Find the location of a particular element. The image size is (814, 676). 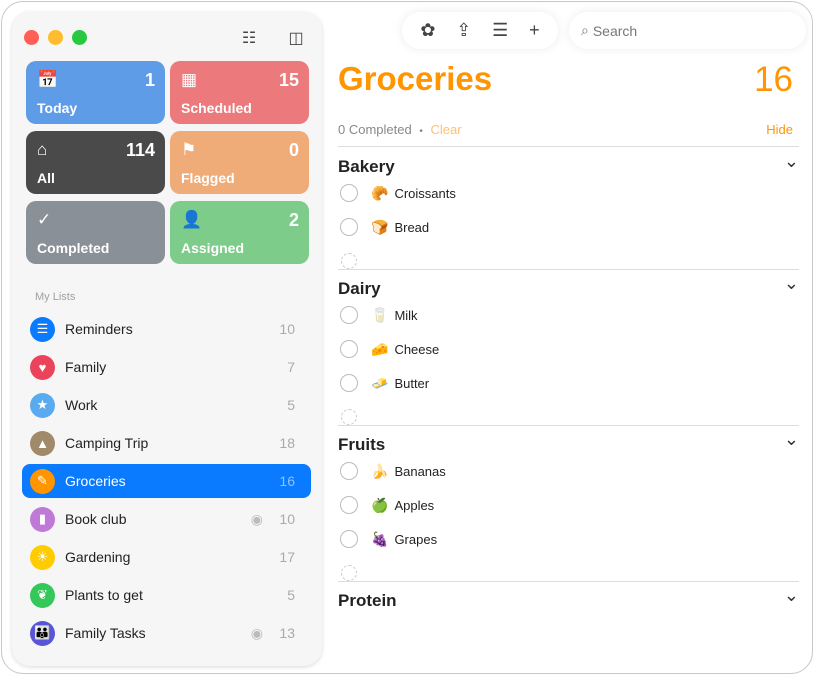

shared-icon: ◉ is located at coordinates (256, 632).